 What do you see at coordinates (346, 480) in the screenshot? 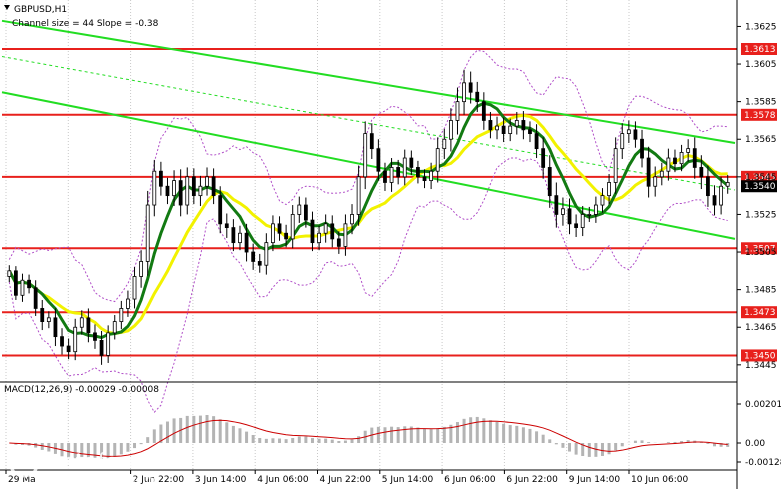
I see `x-tick-label: 4 Jun 22:00` at bounding box center [346, 480].